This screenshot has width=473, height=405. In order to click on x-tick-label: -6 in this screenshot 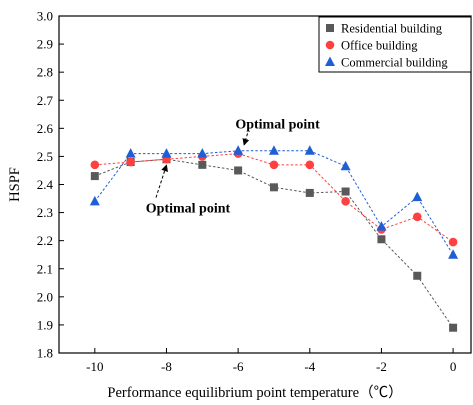, I will do `click(238, 366)`.